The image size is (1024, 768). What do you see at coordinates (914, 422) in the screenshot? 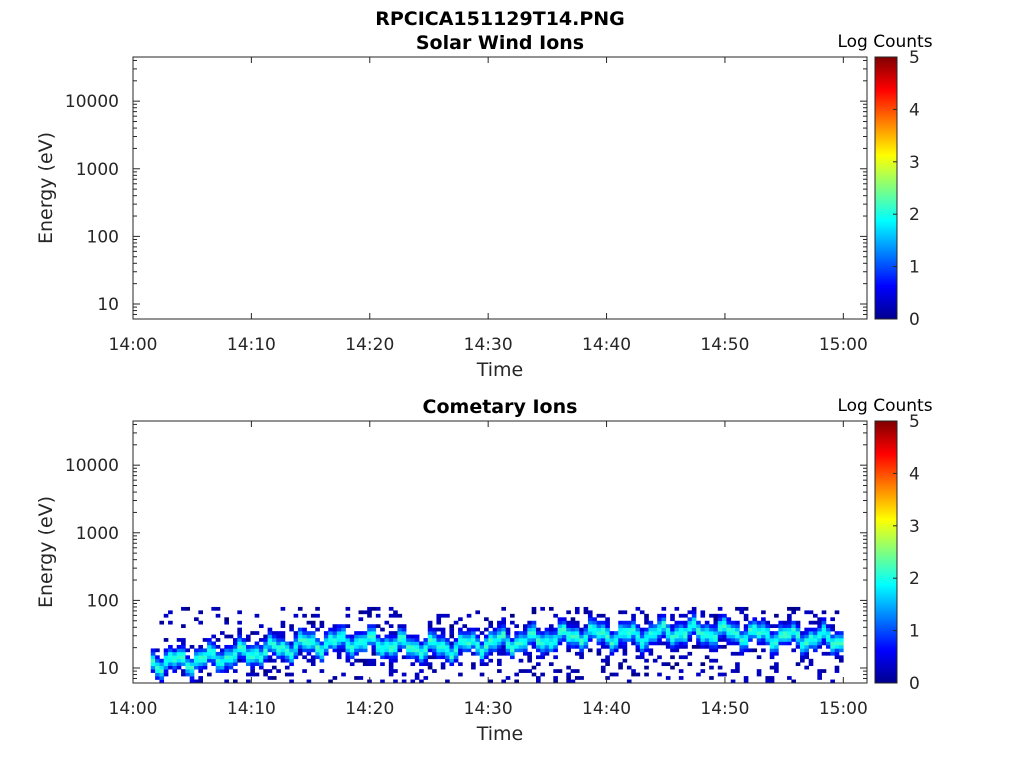
I see `colorbar-tick-label: 5` at bounding box center [914, 422].